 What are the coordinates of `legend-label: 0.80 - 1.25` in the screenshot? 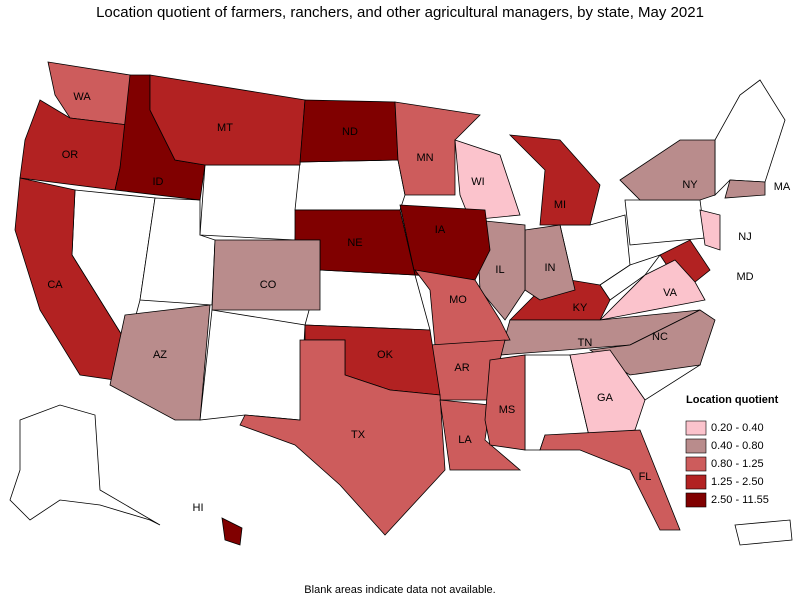 It's located at (737, 464).